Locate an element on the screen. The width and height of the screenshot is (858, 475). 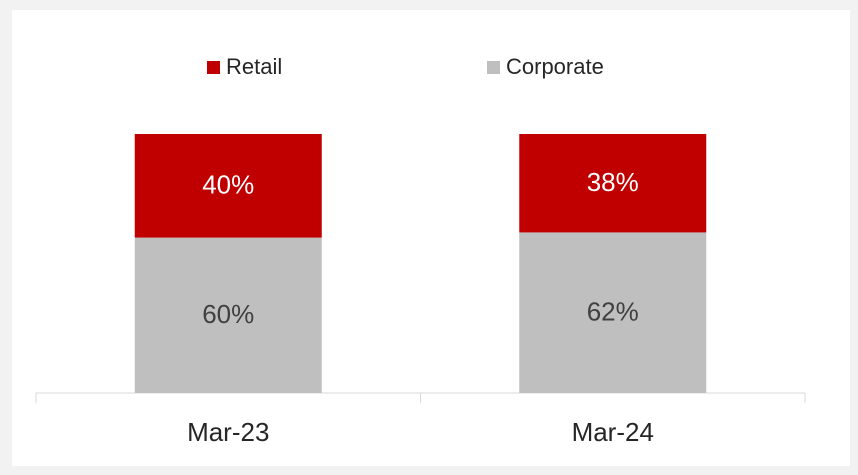
data-label: 38% is located at coordinates (613, 182).